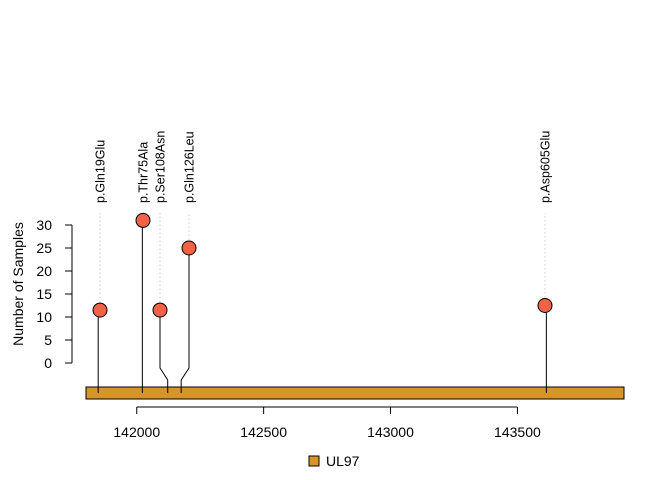  I want to click on x-tick-label: 143500, so click(517, 432).